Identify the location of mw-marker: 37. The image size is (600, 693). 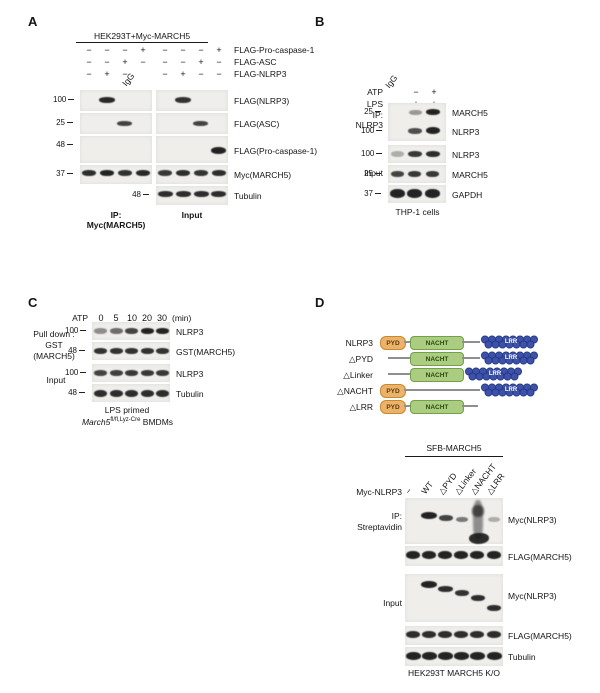
(371, 193).